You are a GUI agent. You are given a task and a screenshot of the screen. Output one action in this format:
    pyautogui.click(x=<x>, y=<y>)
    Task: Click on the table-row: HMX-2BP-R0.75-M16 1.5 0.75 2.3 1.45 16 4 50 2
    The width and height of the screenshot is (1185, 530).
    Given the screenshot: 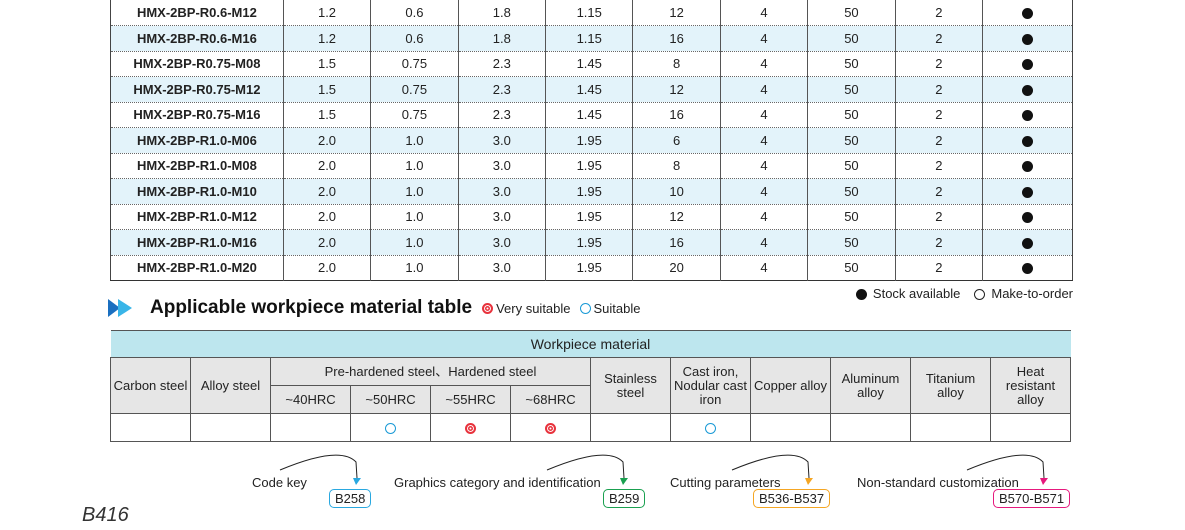 What is the action you would take?
    pyautogui.click(x=591, y=115)
    